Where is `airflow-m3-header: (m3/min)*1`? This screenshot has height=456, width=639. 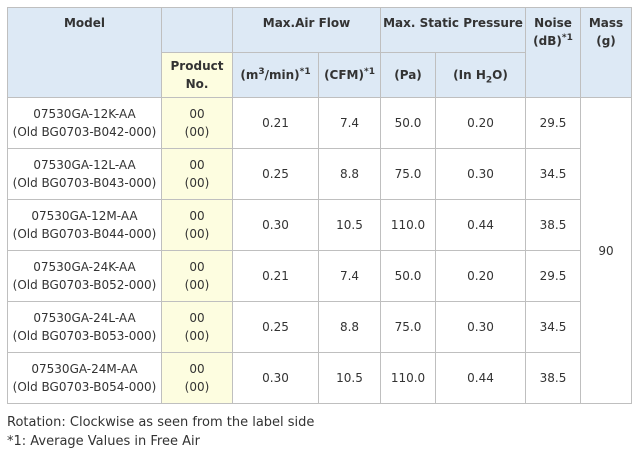
airflow-m3-header: (m3/min)*1 is located at coordinates (275, 75).